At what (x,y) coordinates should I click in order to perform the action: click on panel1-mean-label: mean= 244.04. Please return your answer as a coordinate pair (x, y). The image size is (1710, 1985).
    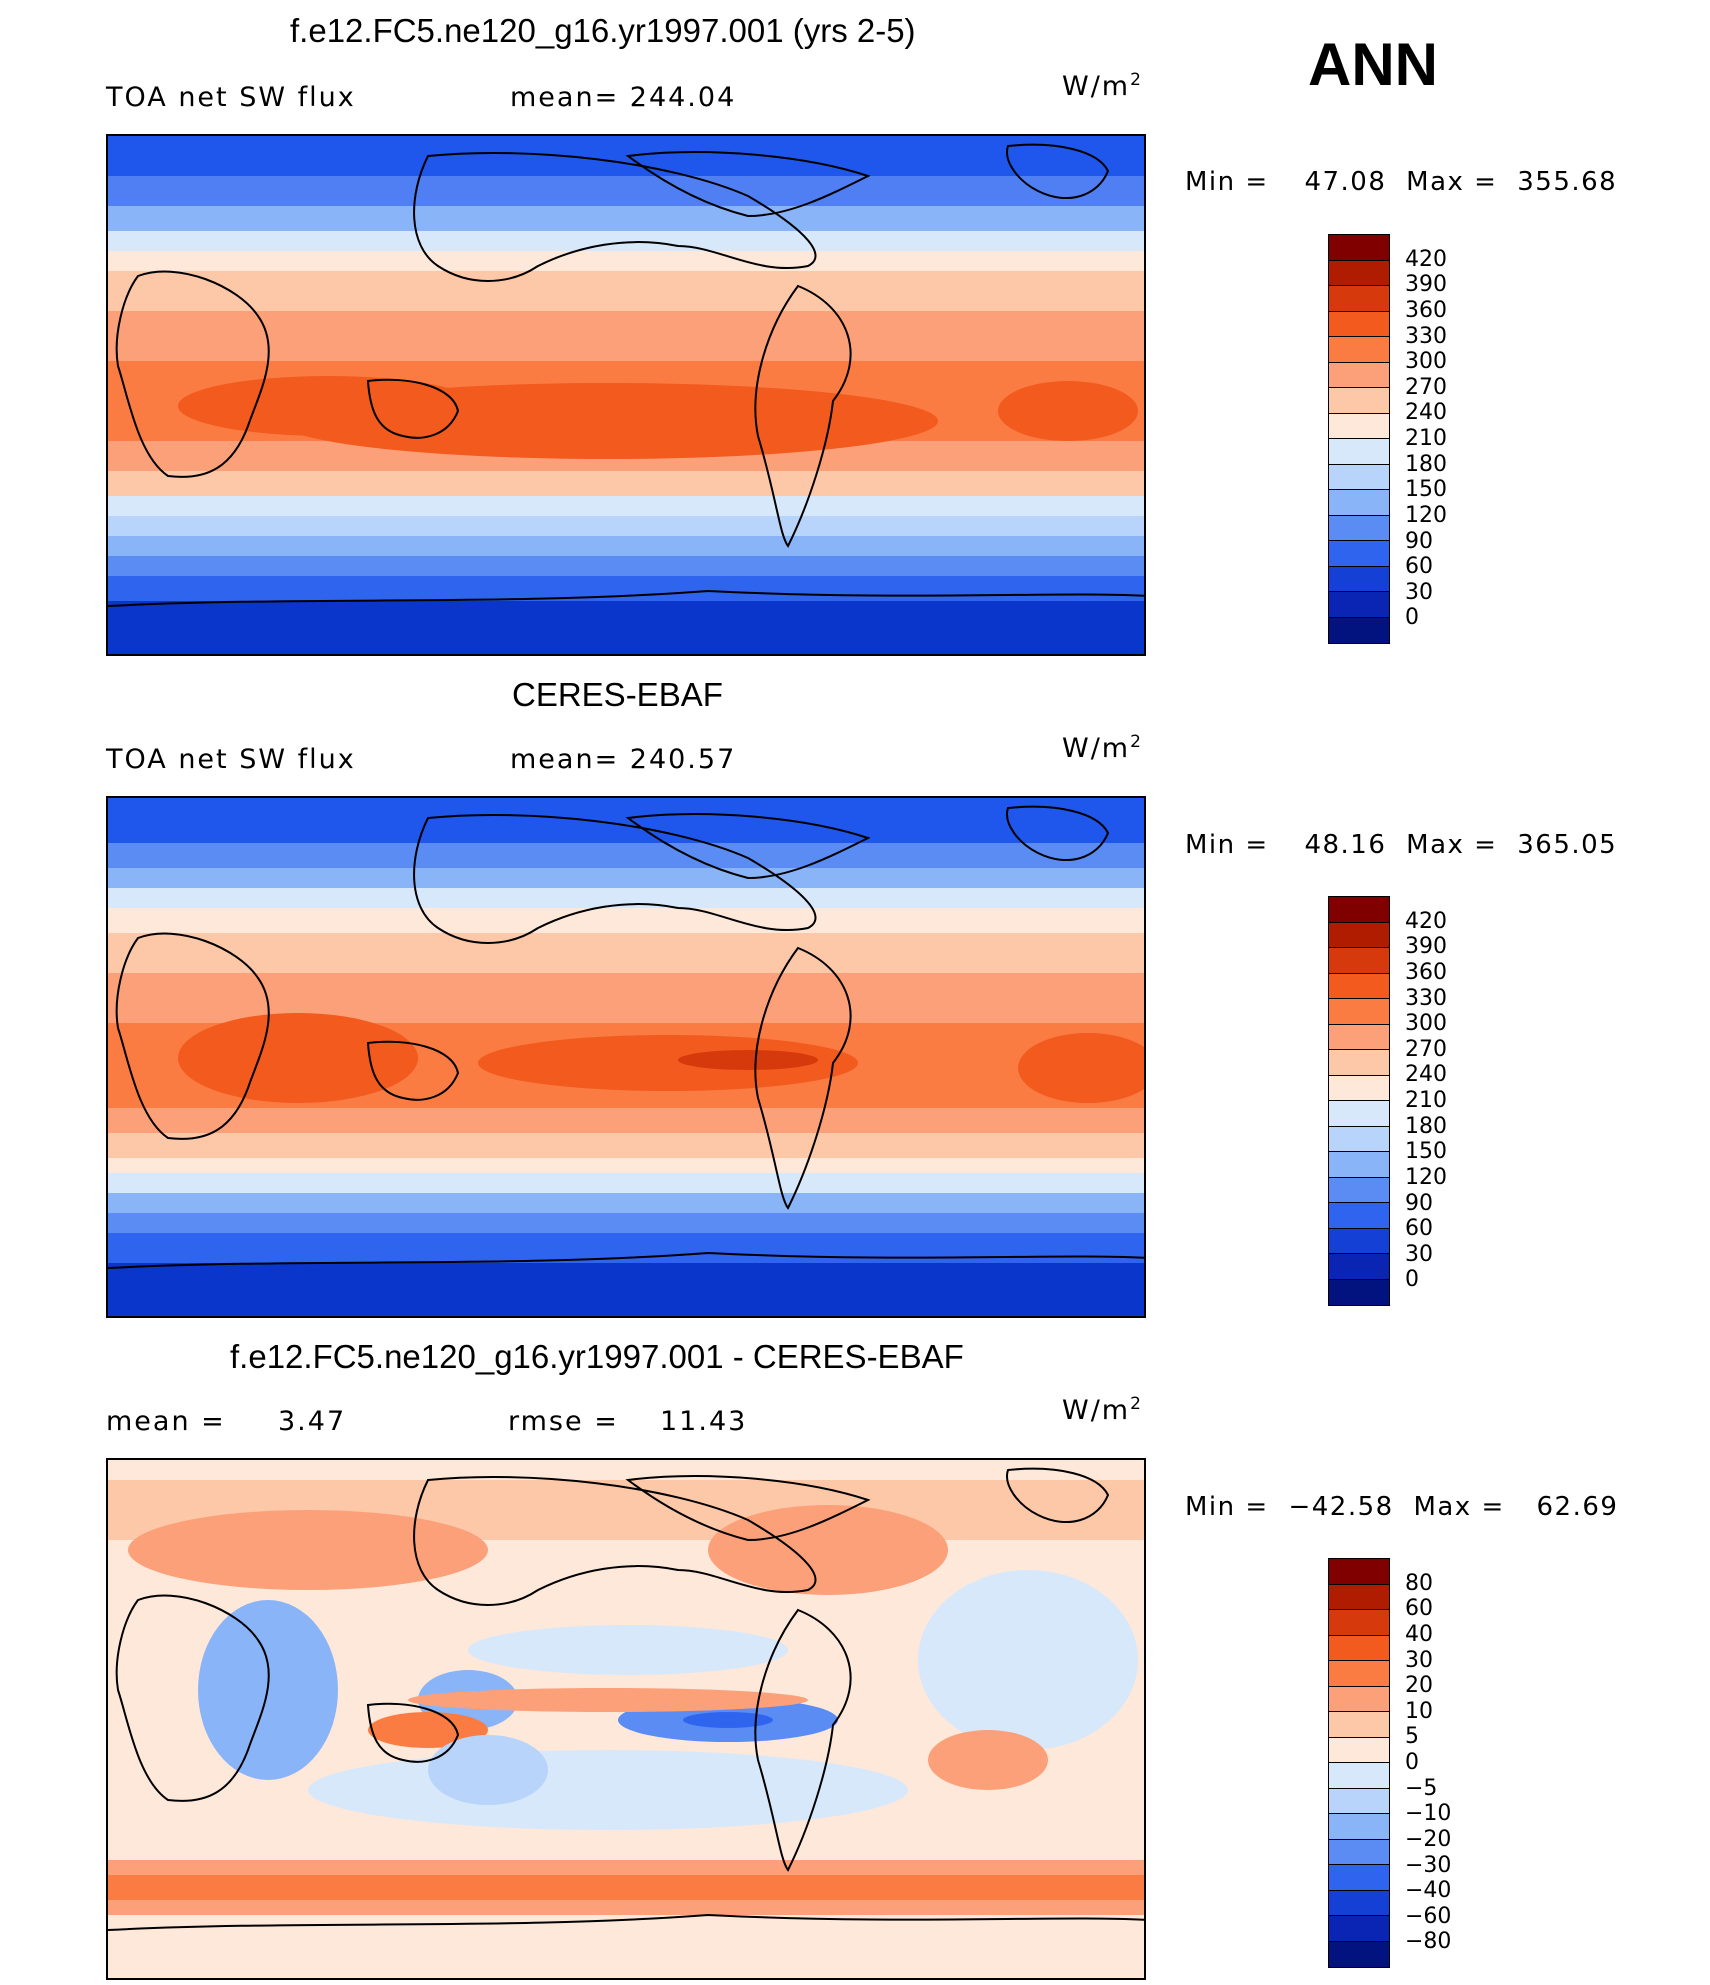
    Looking at the image, I should click on (623, 97).